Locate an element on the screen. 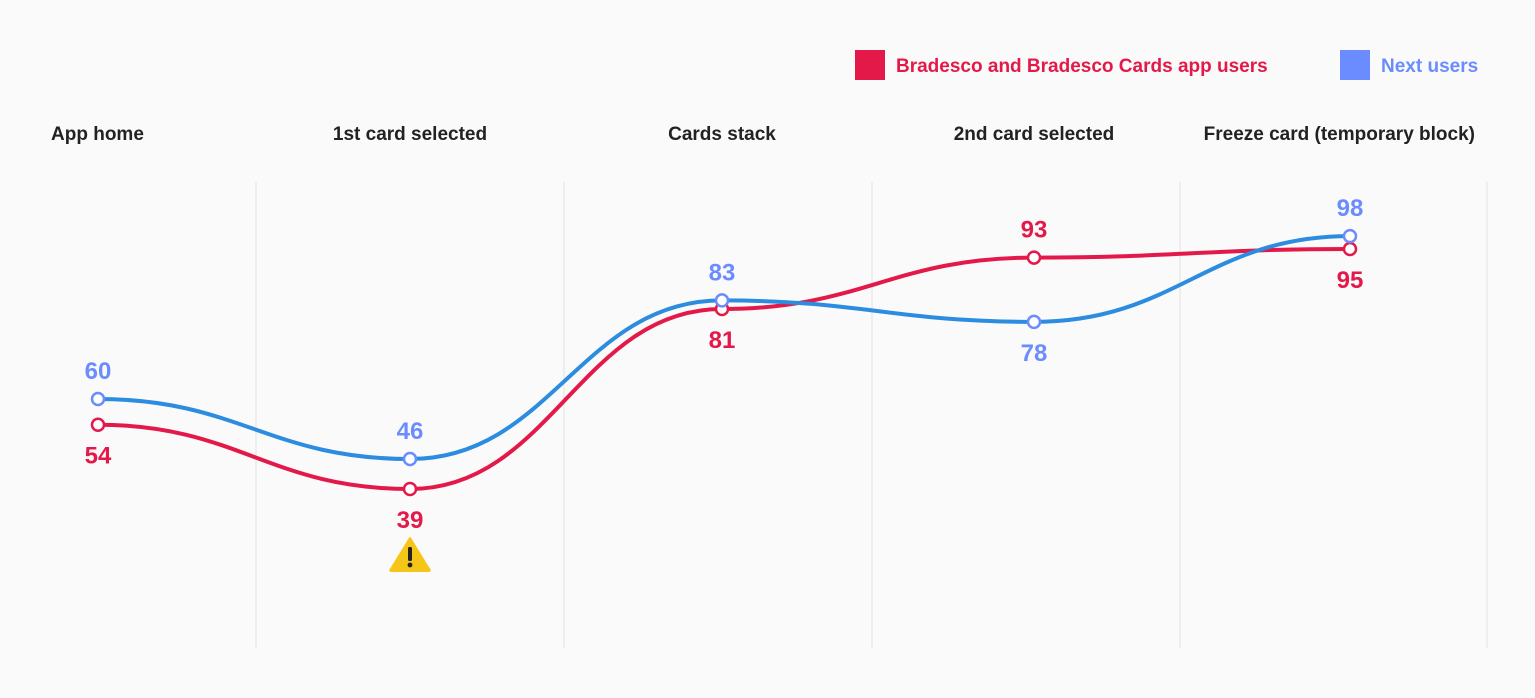  data-label-bradesco-5: 95 is located at coordinates (1350, 280).